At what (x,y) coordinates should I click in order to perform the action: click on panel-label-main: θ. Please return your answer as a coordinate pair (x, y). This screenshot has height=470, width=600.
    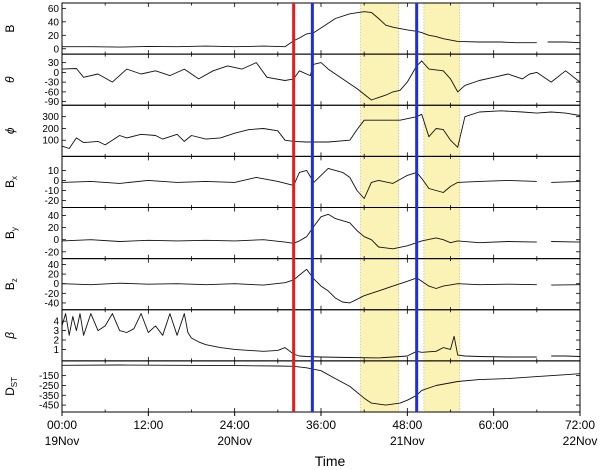
    Looking at the image, I should click on (10, 79).